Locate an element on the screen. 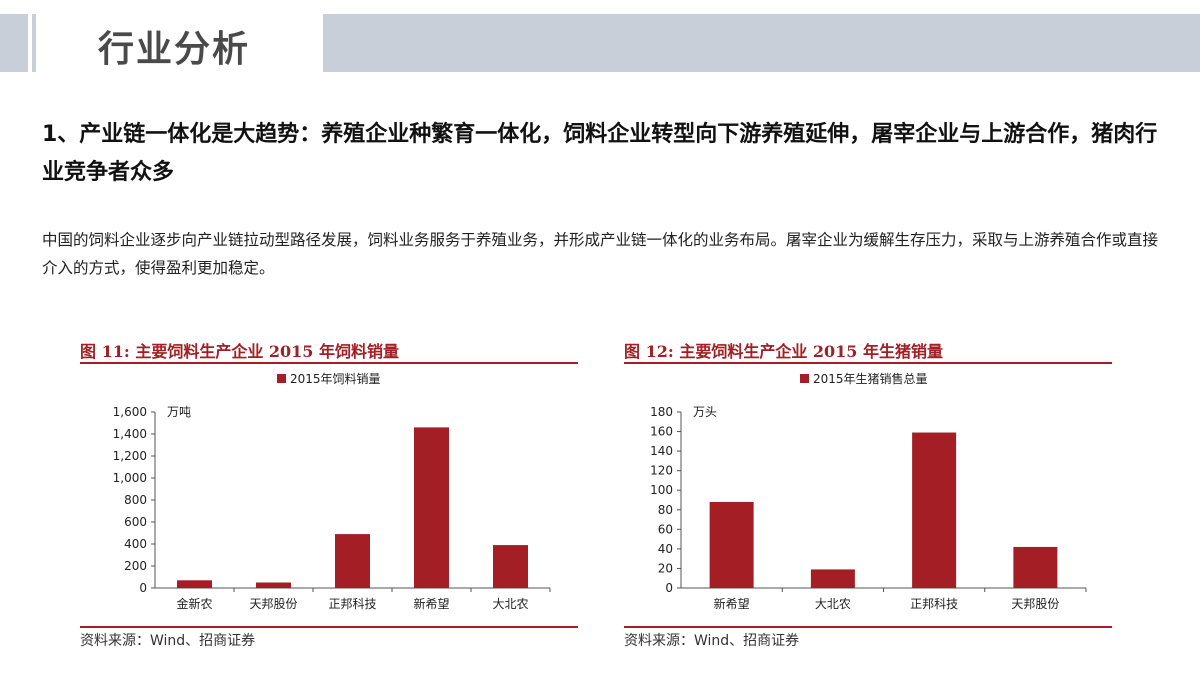 The width and height of the screenshot is (1200, 676). y-tick-label: 160 is located at coordinates (661, 432).